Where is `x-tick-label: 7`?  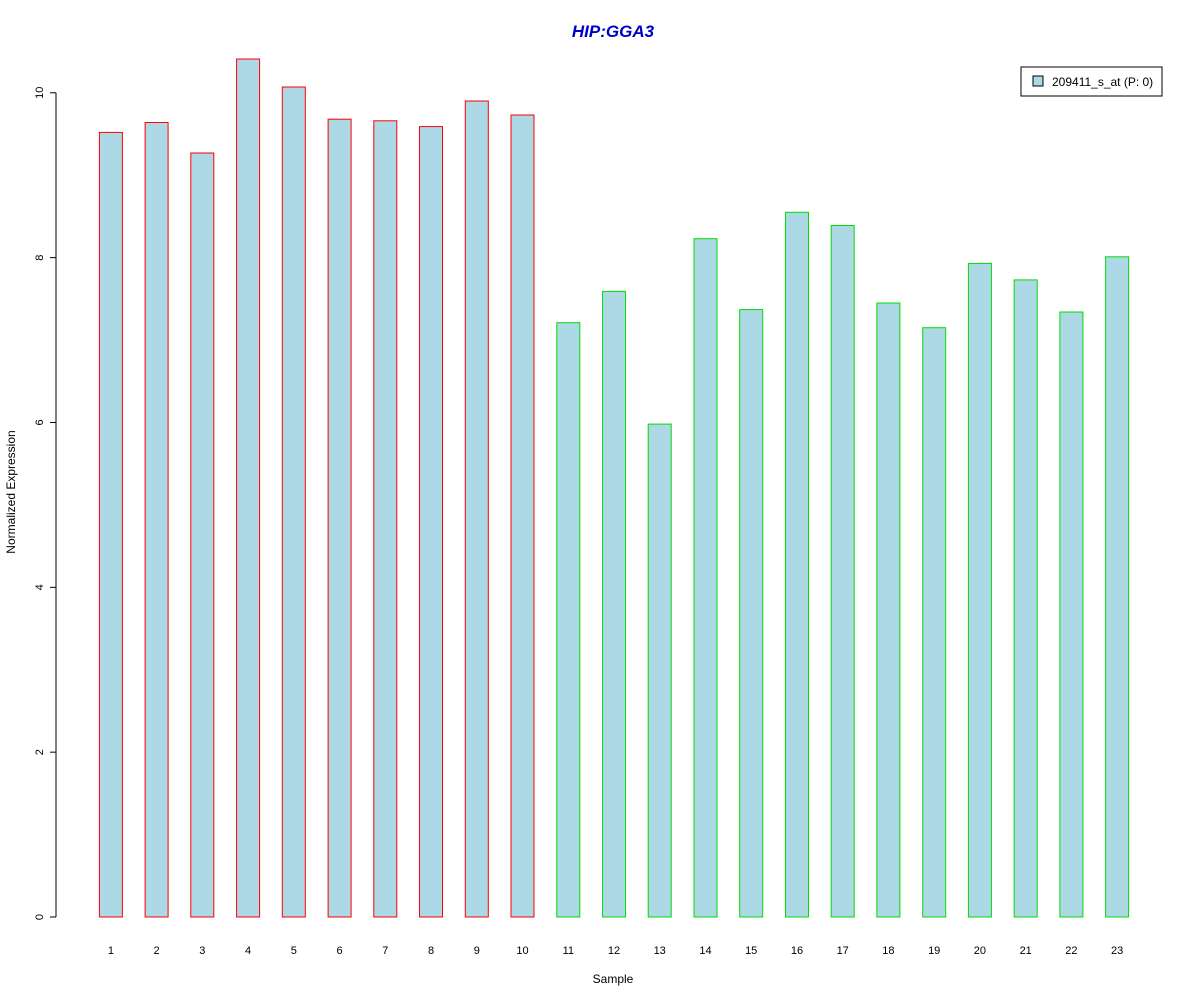
x-tick-label: 7 is located at coordinates (385, 951).